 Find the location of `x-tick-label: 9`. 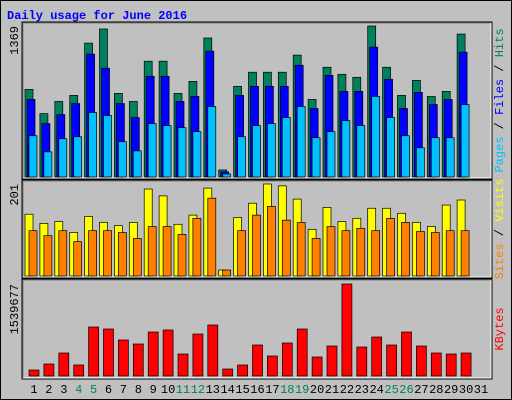

x-tick-label: 9 is located at coordinates (153, 390).